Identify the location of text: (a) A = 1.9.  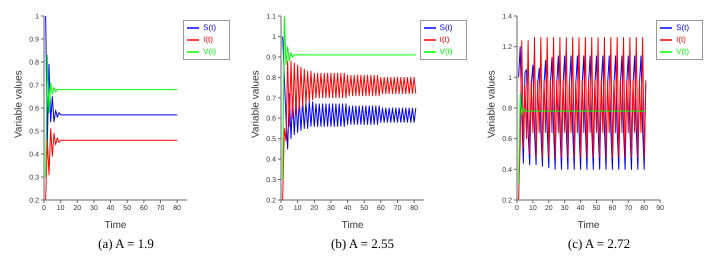
(126, 244).